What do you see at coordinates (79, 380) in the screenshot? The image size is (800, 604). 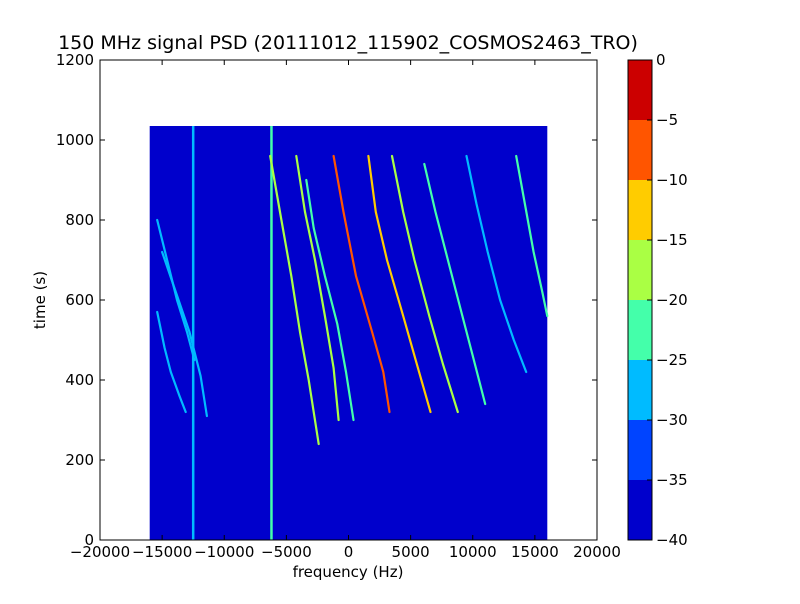 I see `y-tick-label: 400` at bounding box center [79, 380].